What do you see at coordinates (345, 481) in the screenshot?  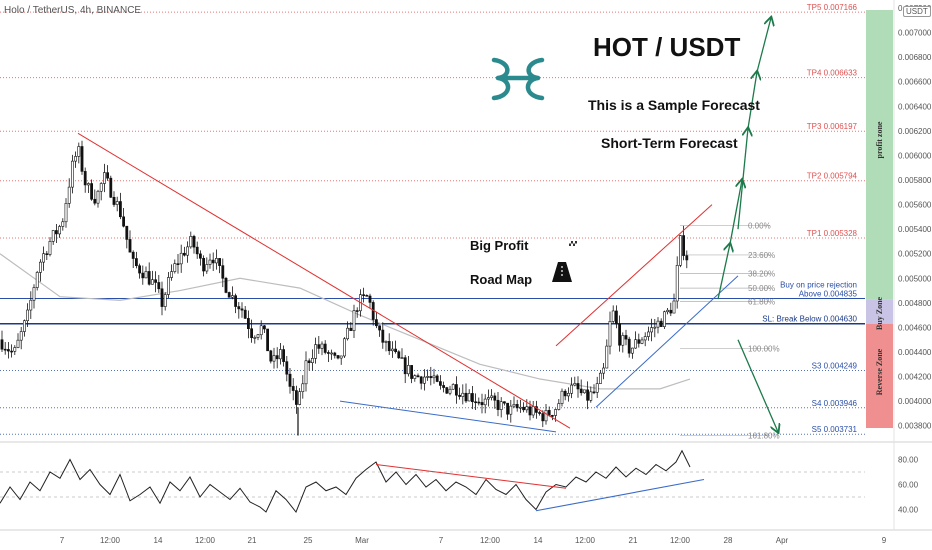 I see `rsi-line` at bounding box center [345, 481].